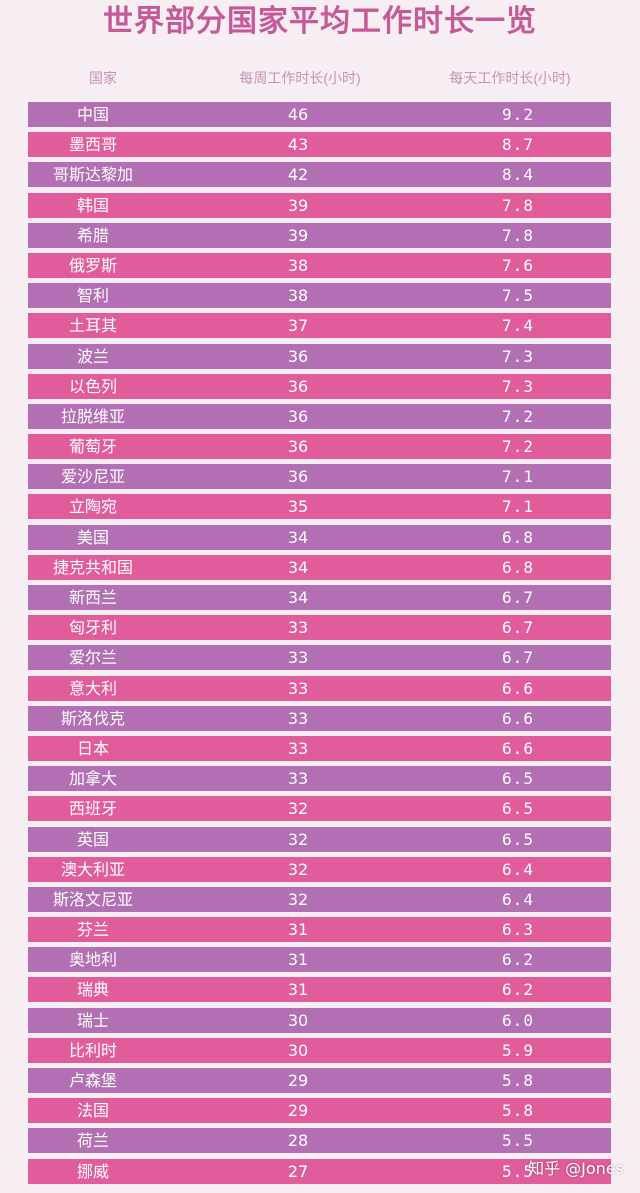 The image size is (640, 1193). Describe the element at coordinates (319, 205) in the screenshot. I see `table-row: 韩国 39 7.8` at that location.